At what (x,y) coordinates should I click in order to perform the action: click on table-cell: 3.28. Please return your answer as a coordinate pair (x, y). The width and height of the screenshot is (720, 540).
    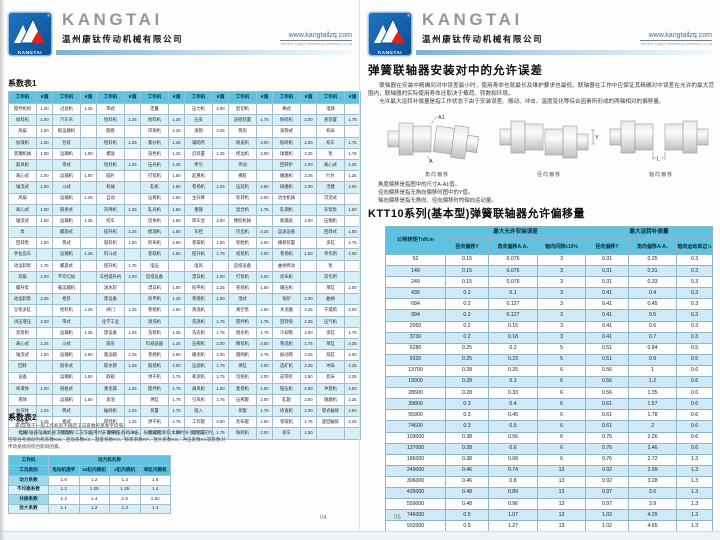
    Looking at the image, I should click on (653, 481).